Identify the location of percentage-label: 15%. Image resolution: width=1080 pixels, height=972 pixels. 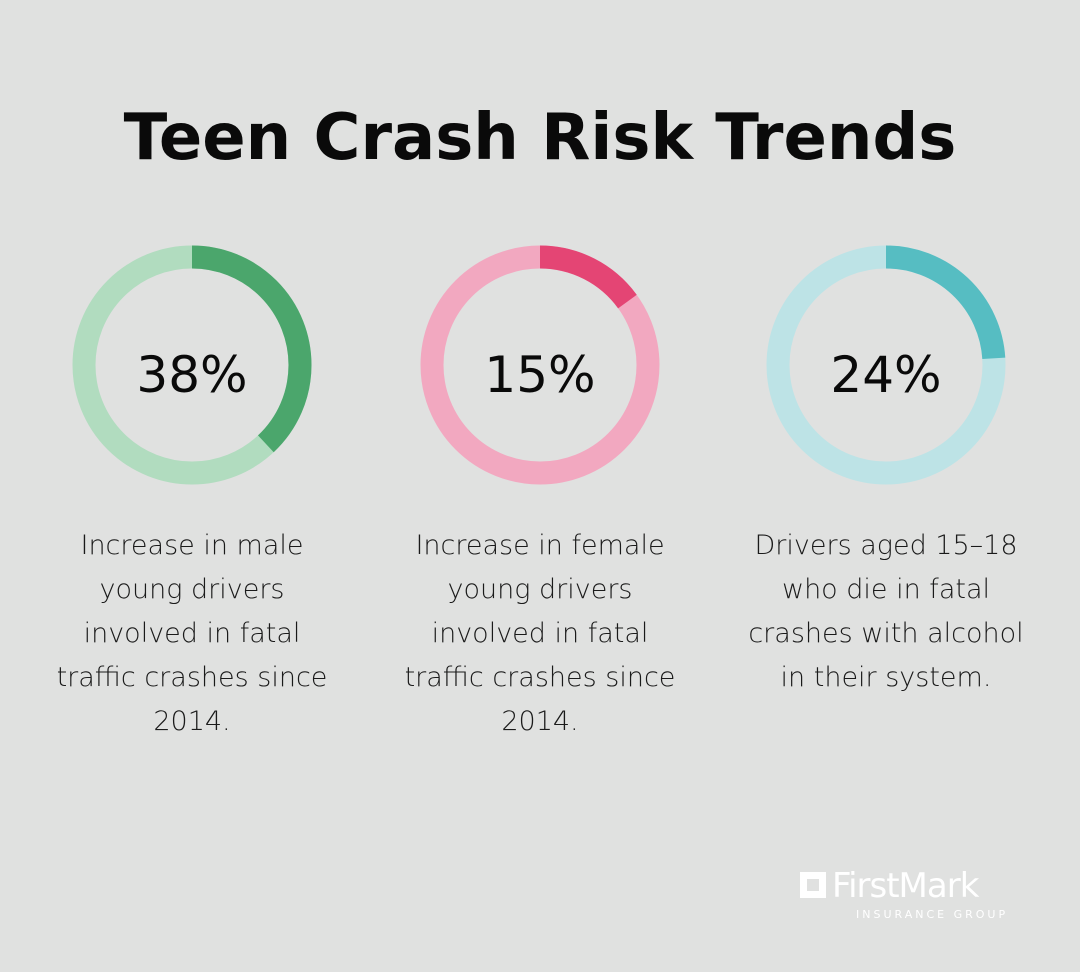
(540, 375).